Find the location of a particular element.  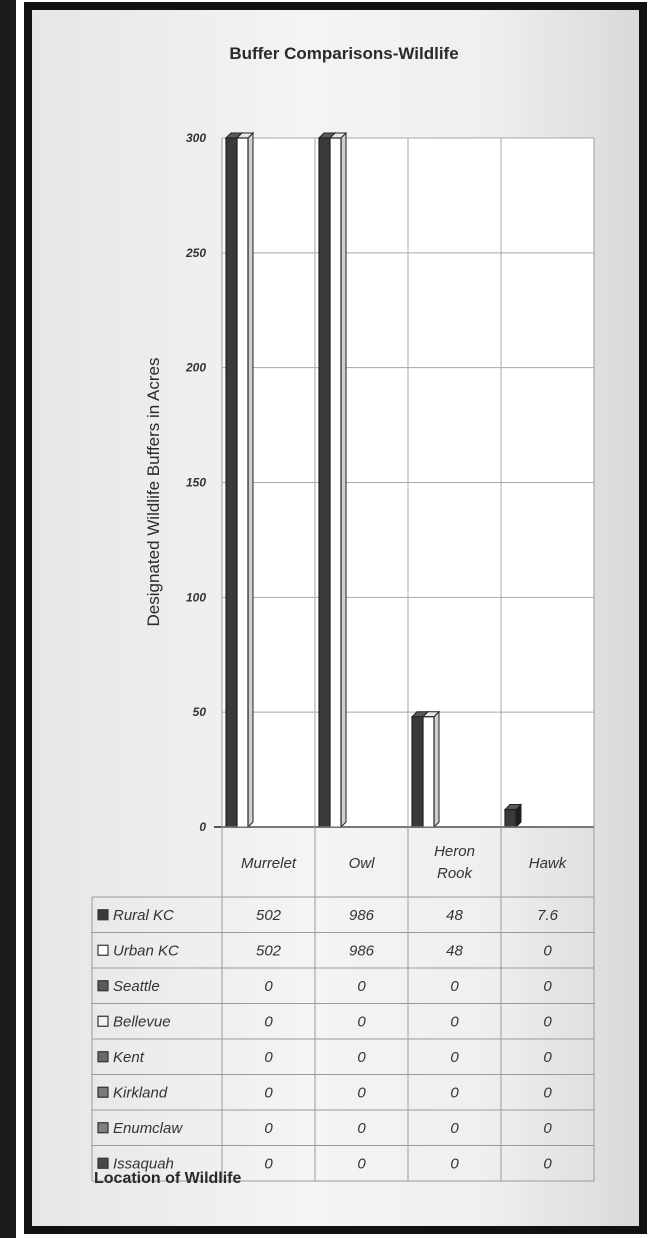

legend-swatch-rural-kc is located at coordinates (103, 915).